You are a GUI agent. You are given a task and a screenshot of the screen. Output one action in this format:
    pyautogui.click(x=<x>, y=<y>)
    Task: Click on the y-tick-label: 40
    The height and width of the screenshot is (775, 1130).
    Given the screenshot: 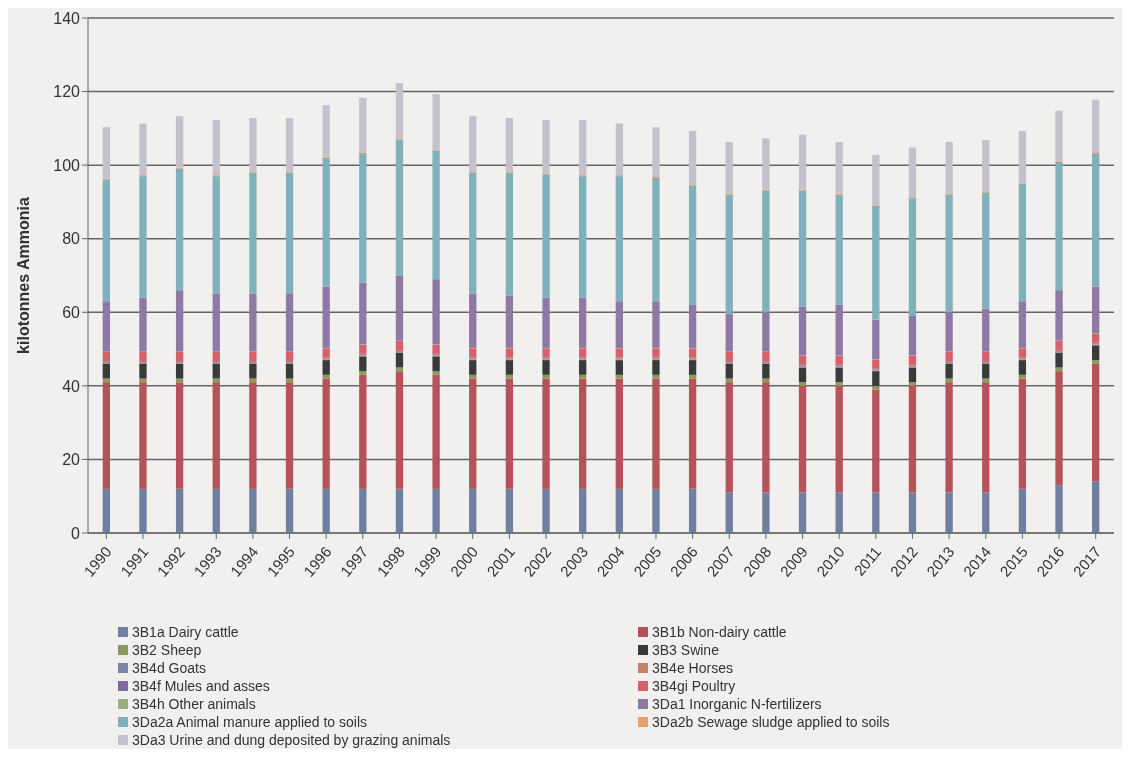 What is the action you would take?
    pyautogui.click(x=71, y=386)
    